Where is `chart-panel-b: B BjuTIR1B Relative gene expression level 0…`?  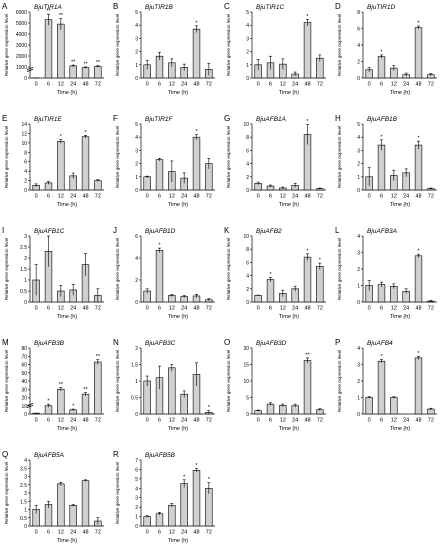 chart-panel-b: B BjuTIR1B Relative gene expression level 0… is located at coordinates (164, 49).